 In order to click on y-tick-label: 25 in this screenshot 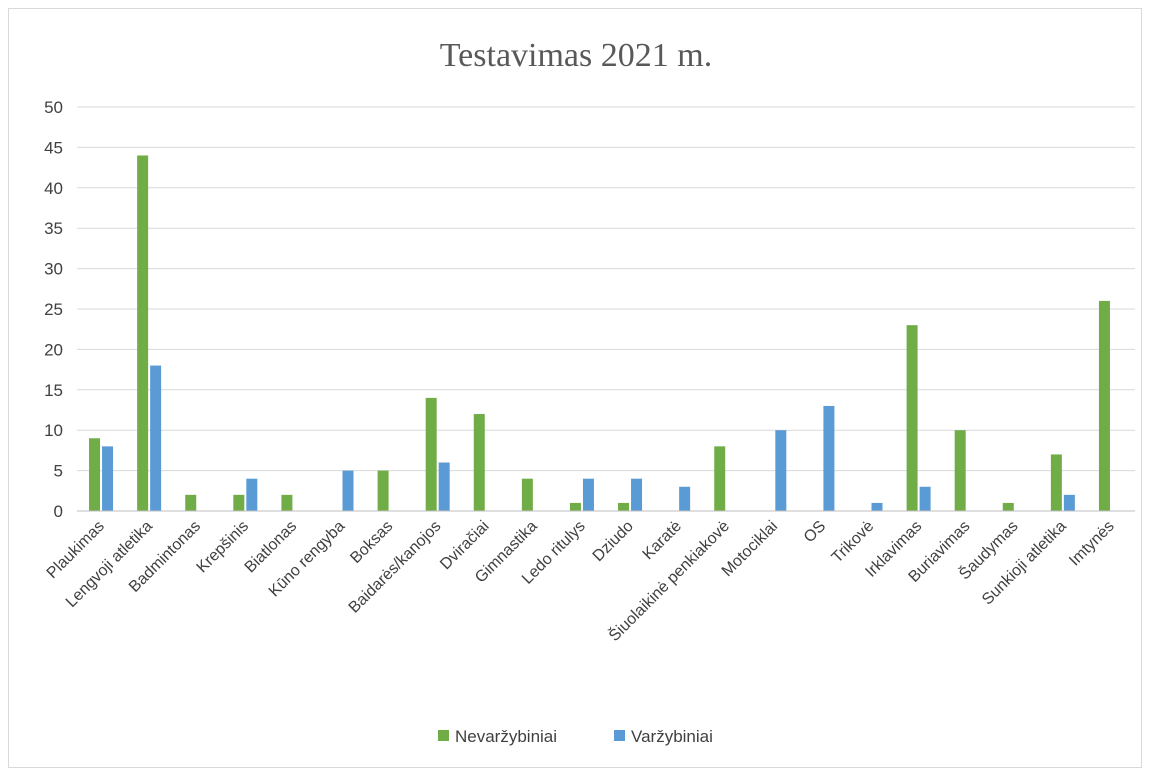, I will do `click(53, 309)`.